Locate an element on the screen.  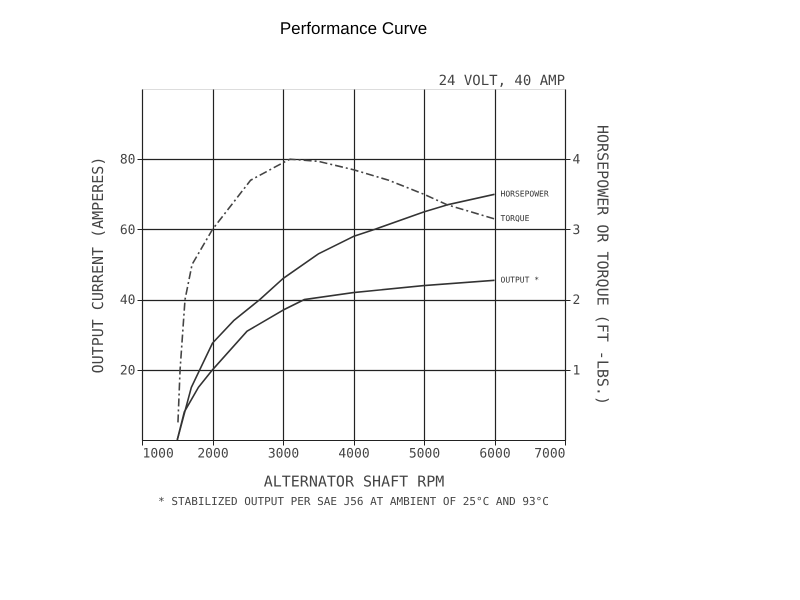
series-label: HORSEPOWER is located at coordinates (524, 193).